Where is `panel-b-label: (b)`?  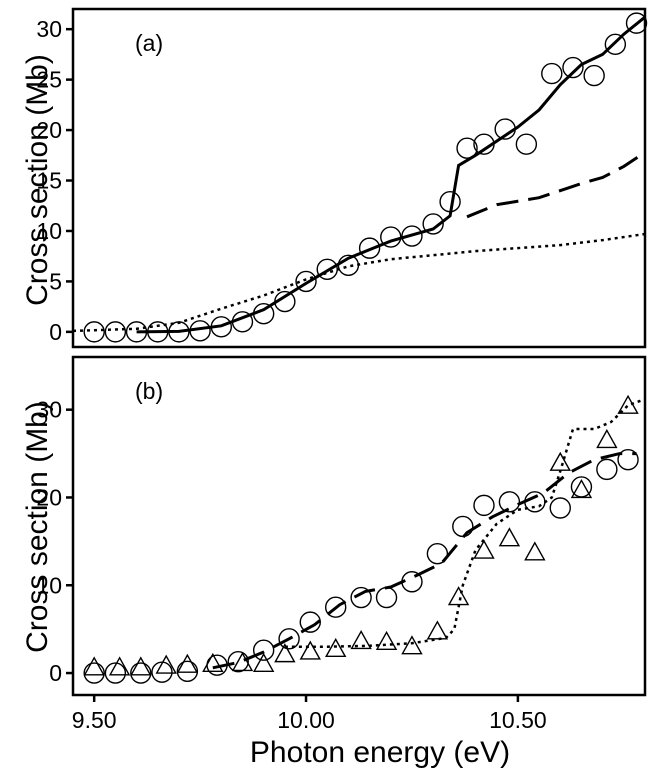
panel-b-label: (b) is located at coordinates (149, 391).